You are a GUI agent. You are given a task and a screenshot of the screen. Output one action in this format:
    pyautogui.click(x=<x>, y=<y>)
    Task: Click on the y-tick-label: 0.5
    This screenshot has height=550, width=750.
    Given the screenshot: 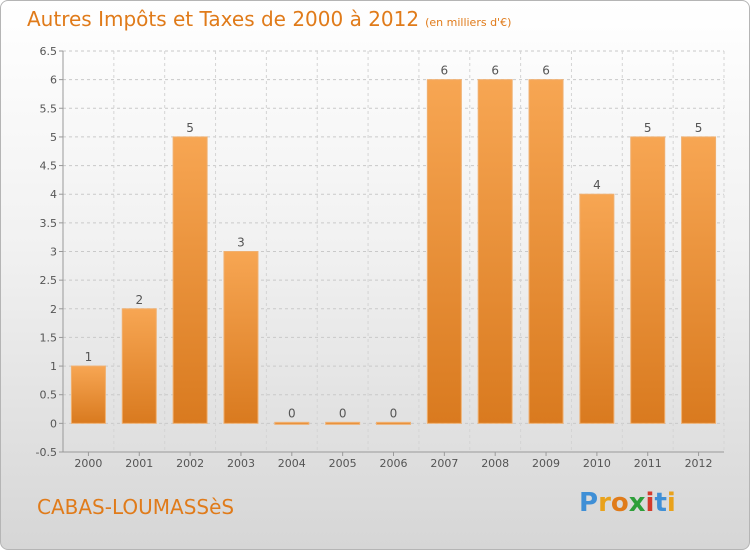 What is the action you would take?
    pyautogui.click(x=49, y=395)
    